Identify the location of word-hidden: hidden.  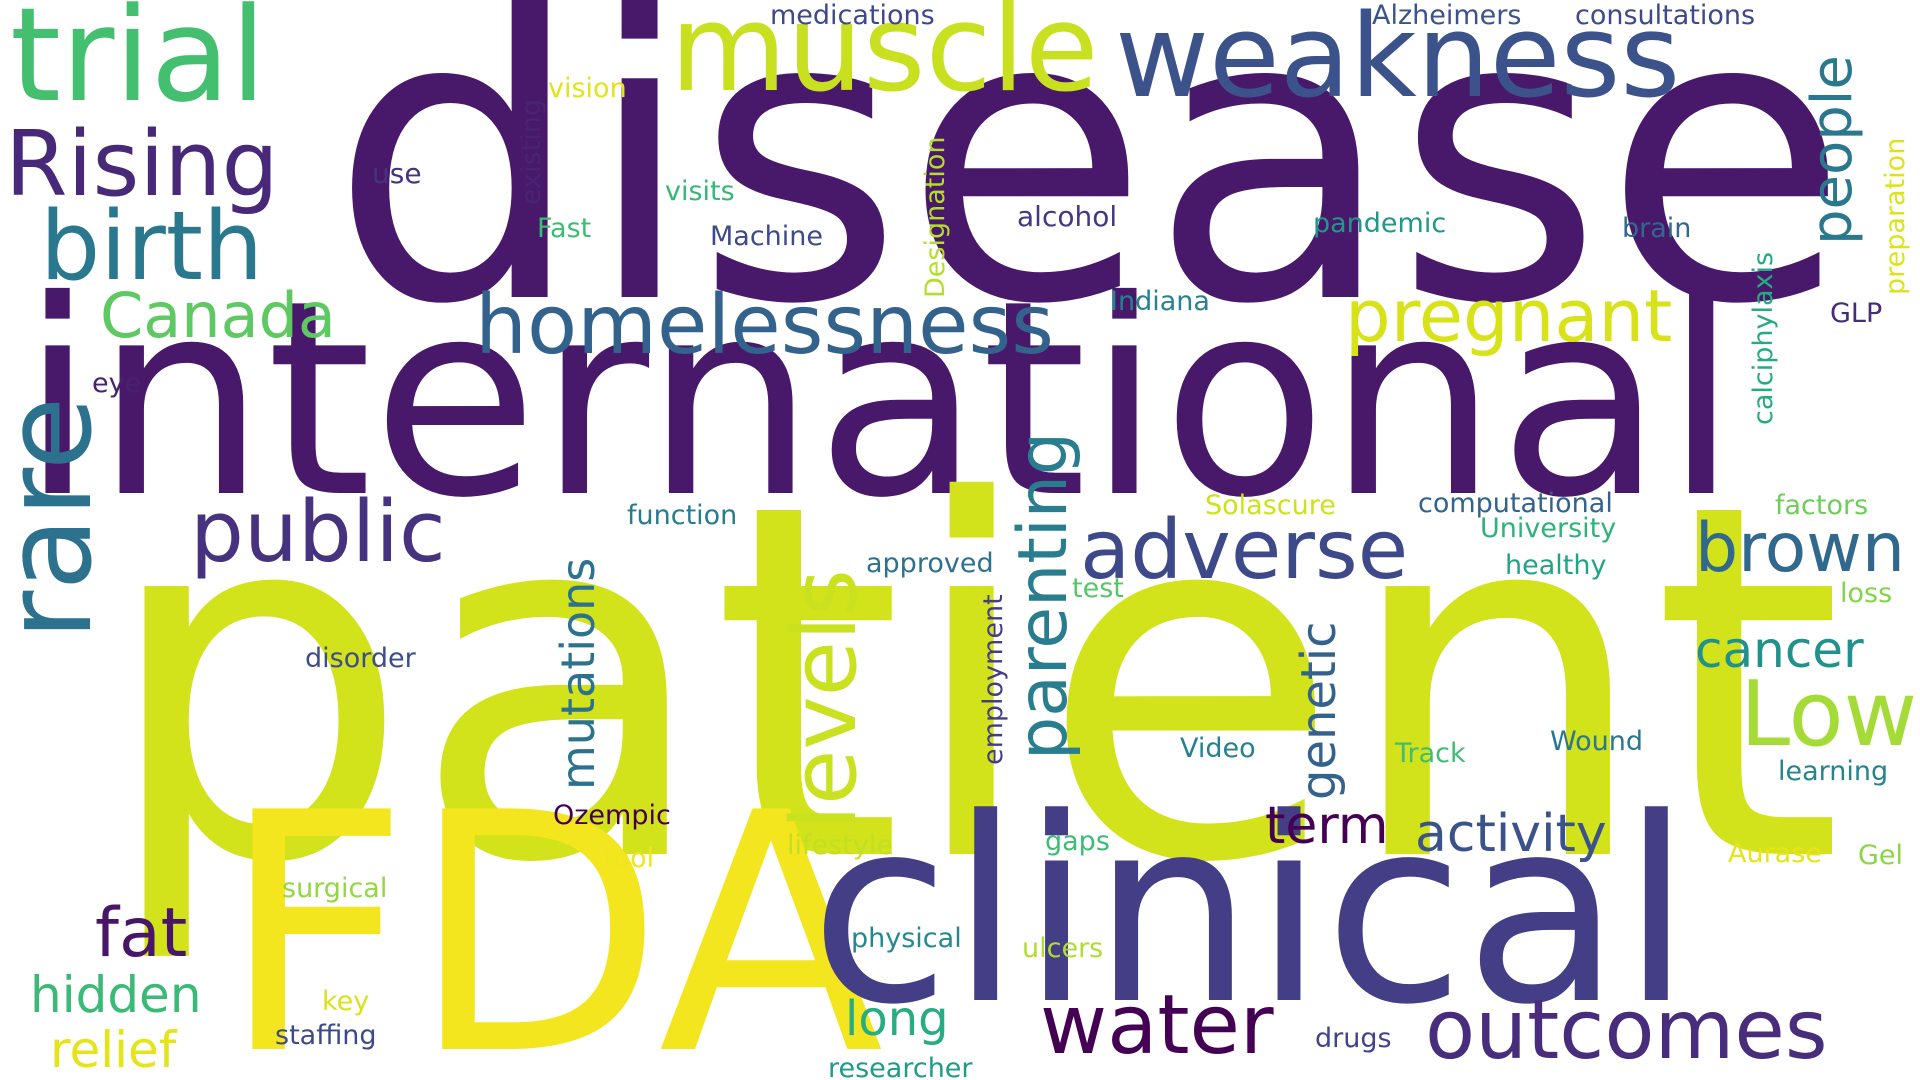
(116, 995).